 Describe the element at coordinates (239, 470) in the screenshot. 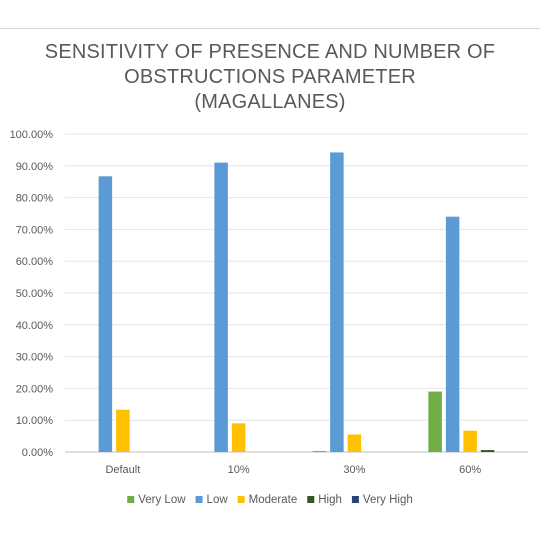

I see `x-tick-label: 10%` at that location.